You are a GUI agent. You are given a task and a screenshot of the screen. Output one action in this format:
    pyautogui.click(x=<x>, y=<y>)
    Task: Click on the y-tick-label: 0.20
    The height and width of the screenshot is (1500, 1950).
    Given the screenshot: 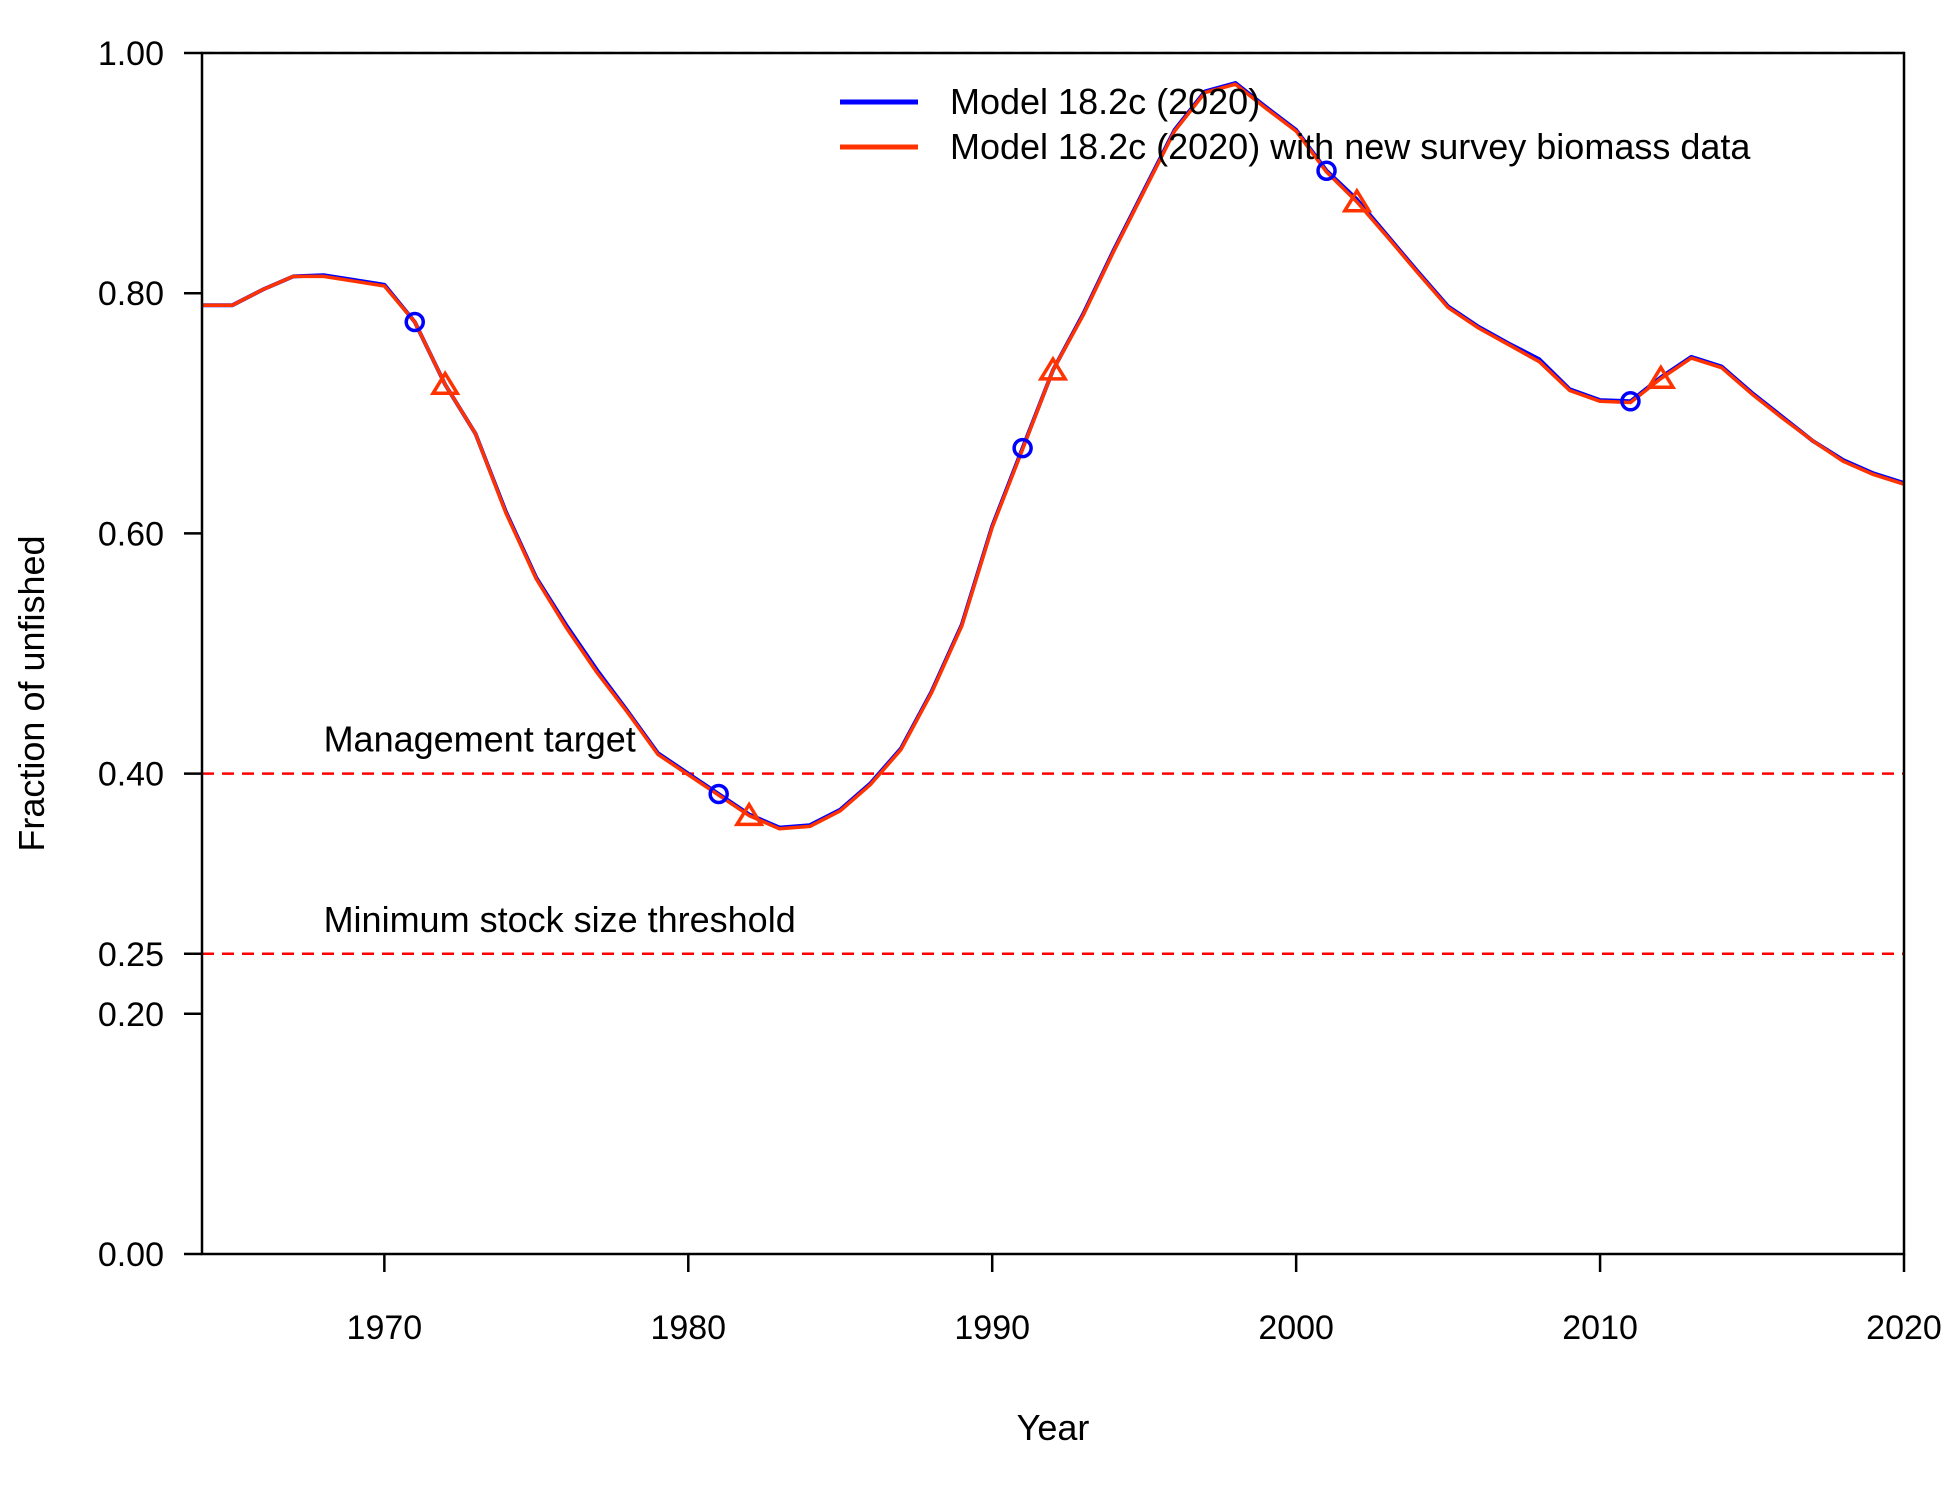 What is the action you would take?
    pyautogui.click(x=131, y=1015)
    